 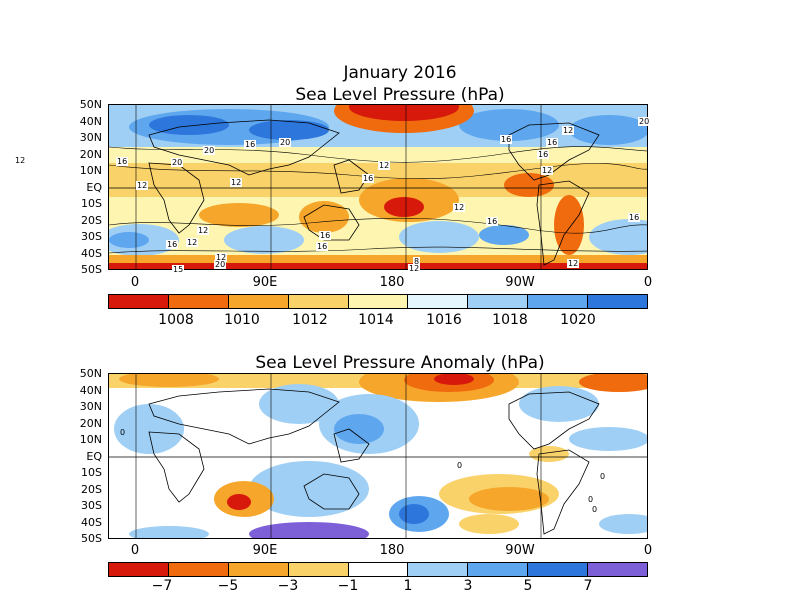 What do you see at coordinates (408, 586) in the screenshot?
I see `colorbar-label: 1` at bounding box center [408, 586].